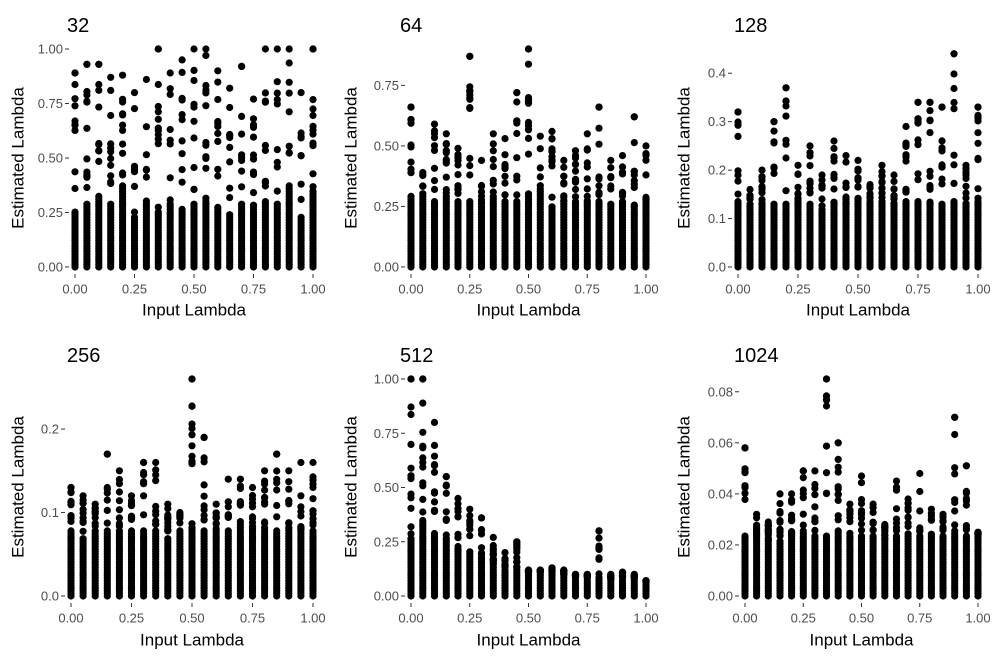 The image size is (1000, 665). Describe the element at coordinates (528, 289) in the screenshot. I see `x-tick-label: 0.50` at that location.